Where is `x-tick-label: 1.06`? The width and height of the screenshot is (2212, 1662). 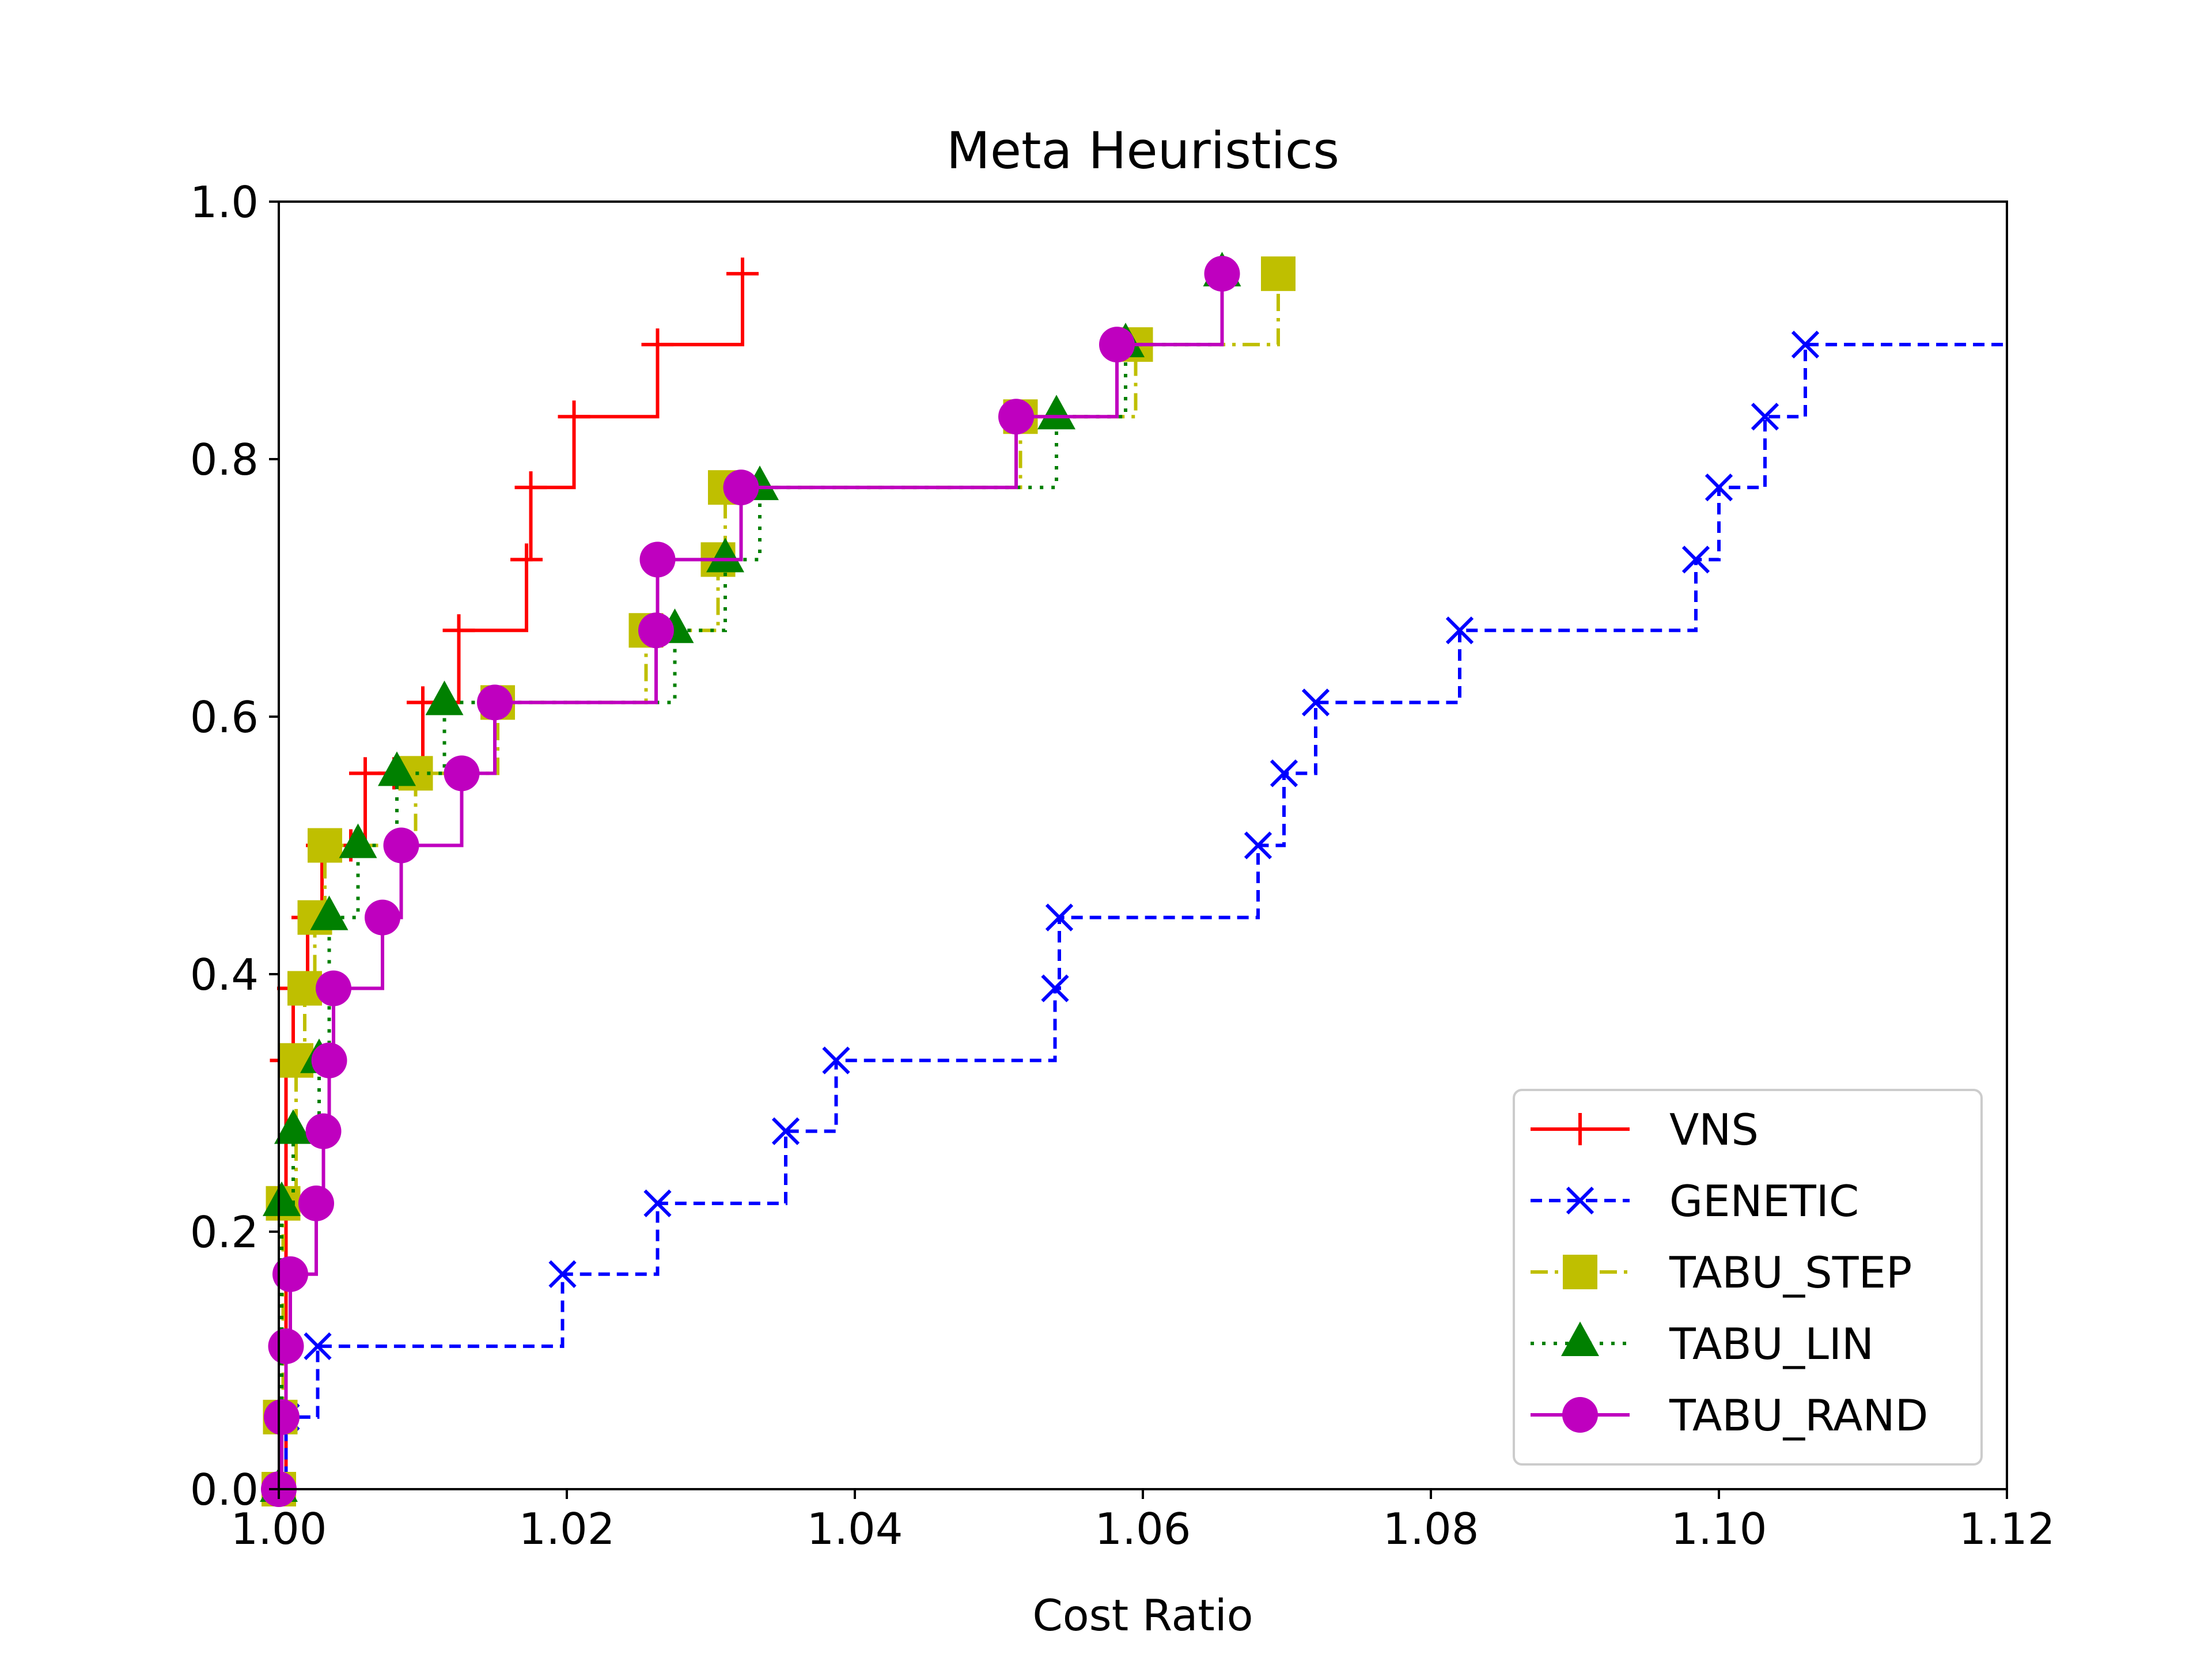 x-tick-label: 1.06 is located at coordinates (1143, 1529).